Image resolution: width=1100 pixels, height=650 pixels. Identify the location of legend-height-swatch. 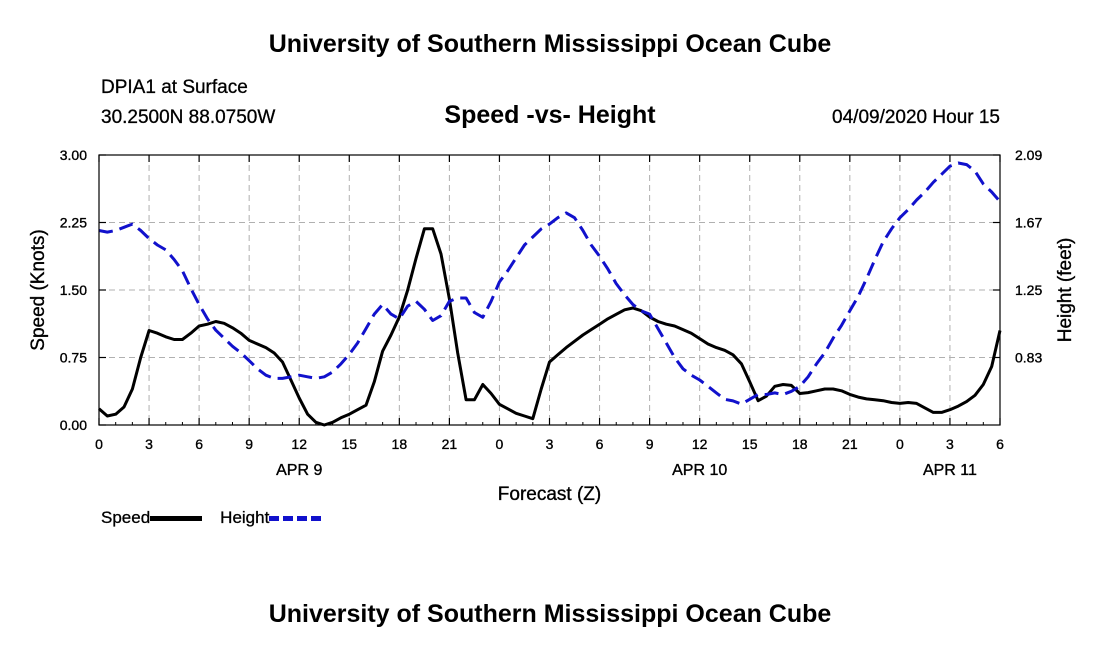
(295, 518).